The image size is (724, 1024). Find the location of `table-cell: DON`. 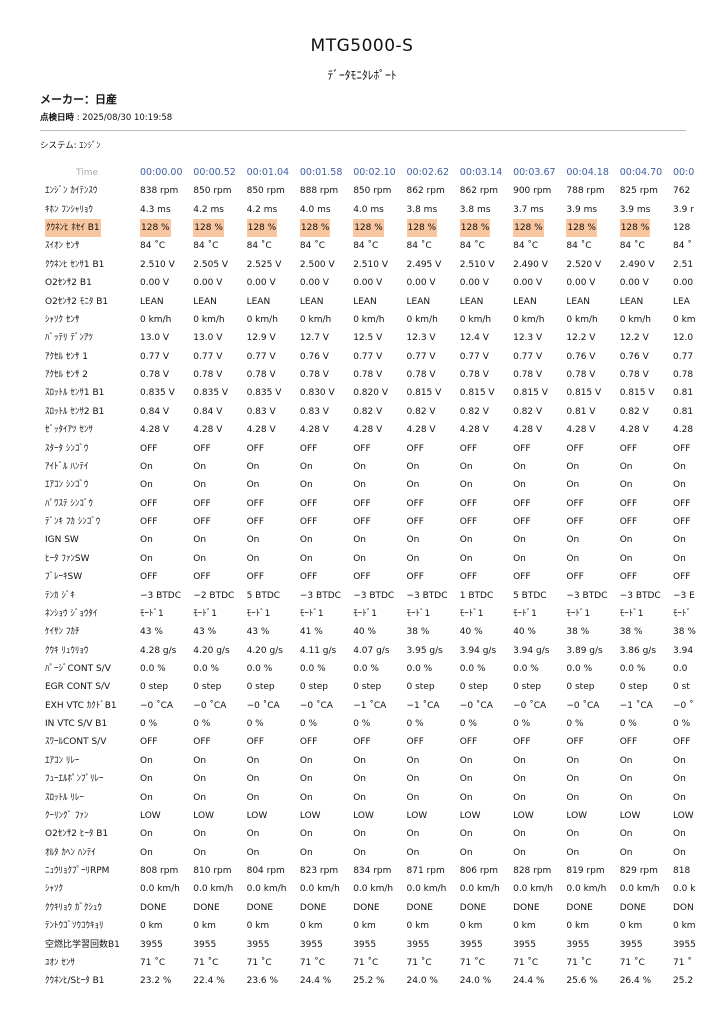

table-cell: DON is located at coordinates (683, 907).